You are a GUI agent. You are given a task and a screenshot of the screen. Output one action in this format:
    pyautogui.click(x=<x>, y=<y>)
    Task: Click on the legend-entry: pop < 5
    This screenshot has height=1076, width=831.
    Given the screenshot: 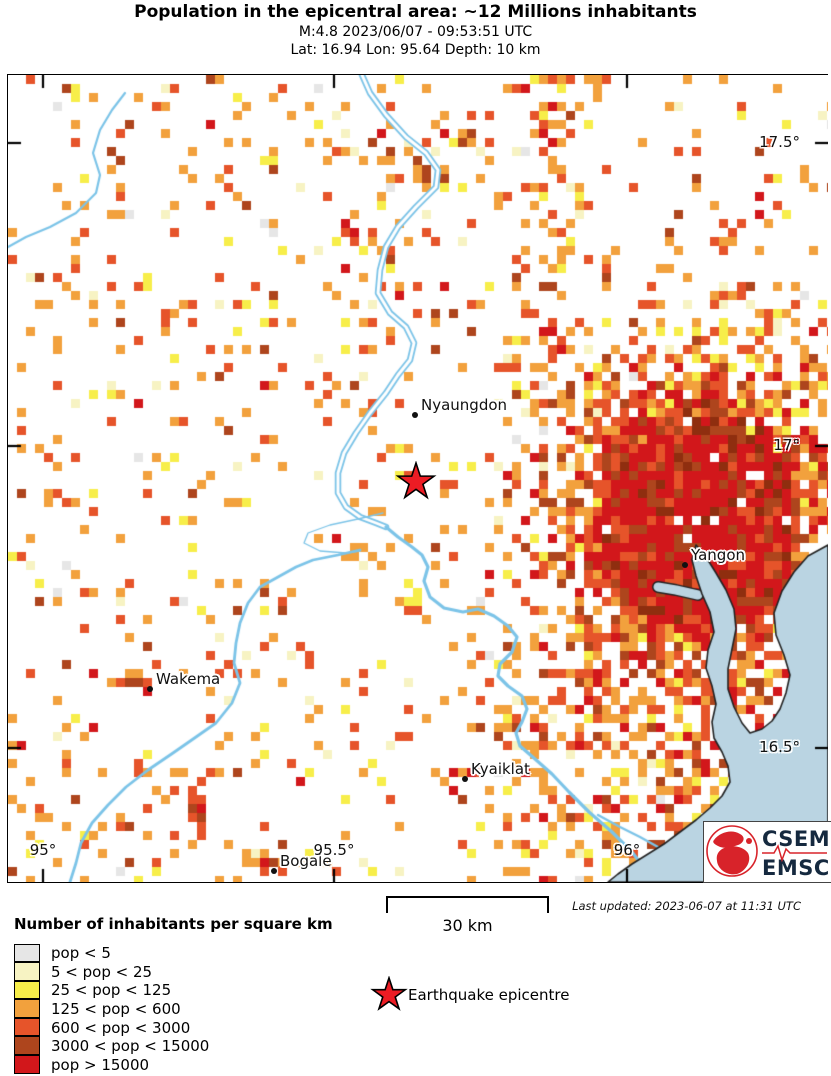 What is the action you would take?
    pyautogui.click(x=173, y=953)
    